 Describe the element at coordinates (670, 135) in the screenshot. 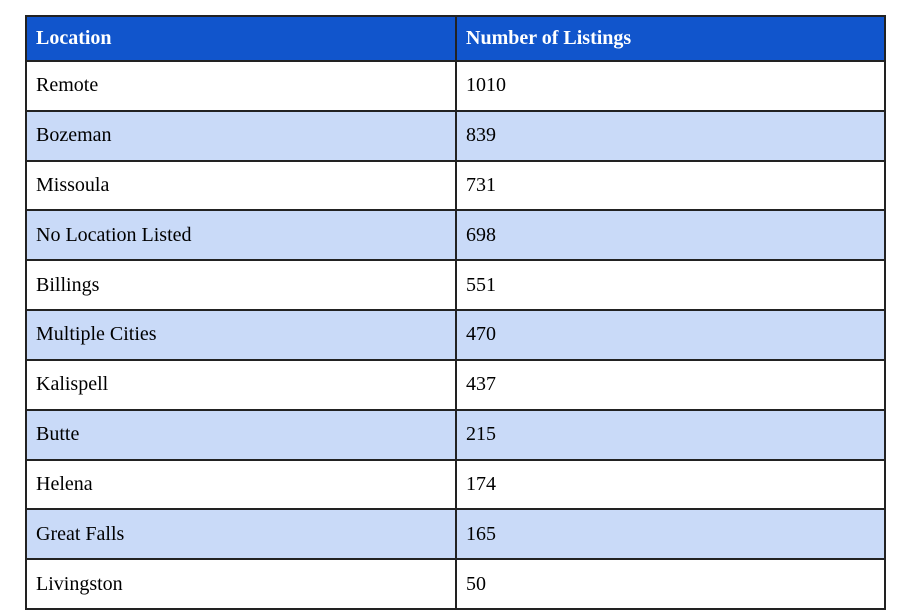

I see `cell-number-of-listings: 839` at that location.